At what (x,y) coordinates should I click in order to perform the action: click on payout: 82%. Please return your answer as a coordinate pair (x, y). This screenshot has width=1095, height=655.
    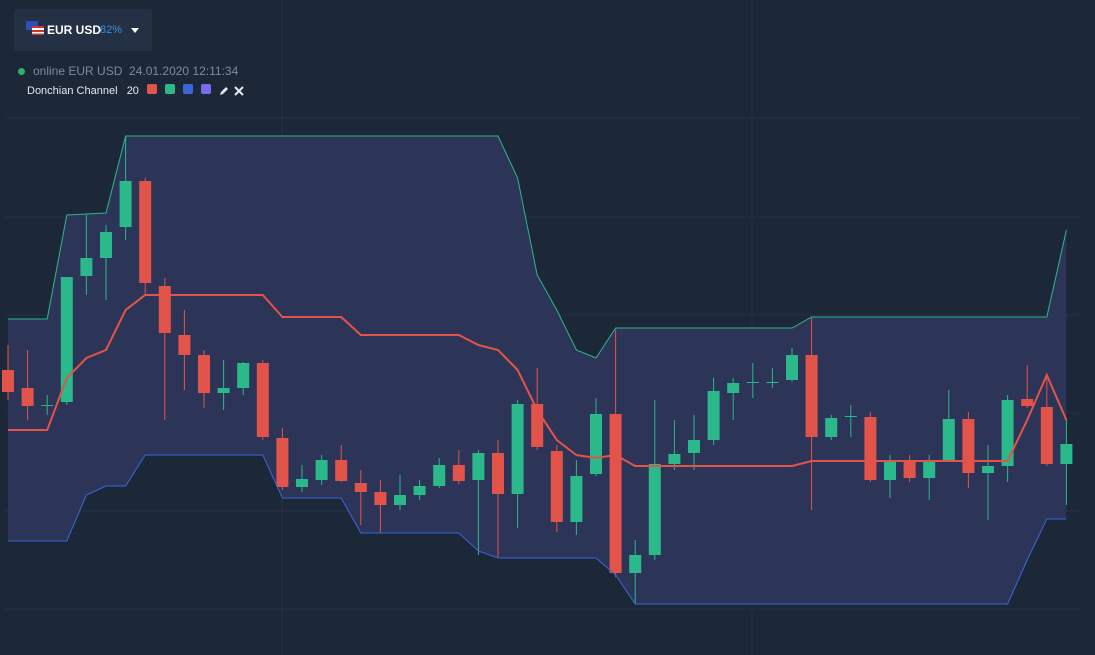
    Looking at the image, I should click on (111, 30).